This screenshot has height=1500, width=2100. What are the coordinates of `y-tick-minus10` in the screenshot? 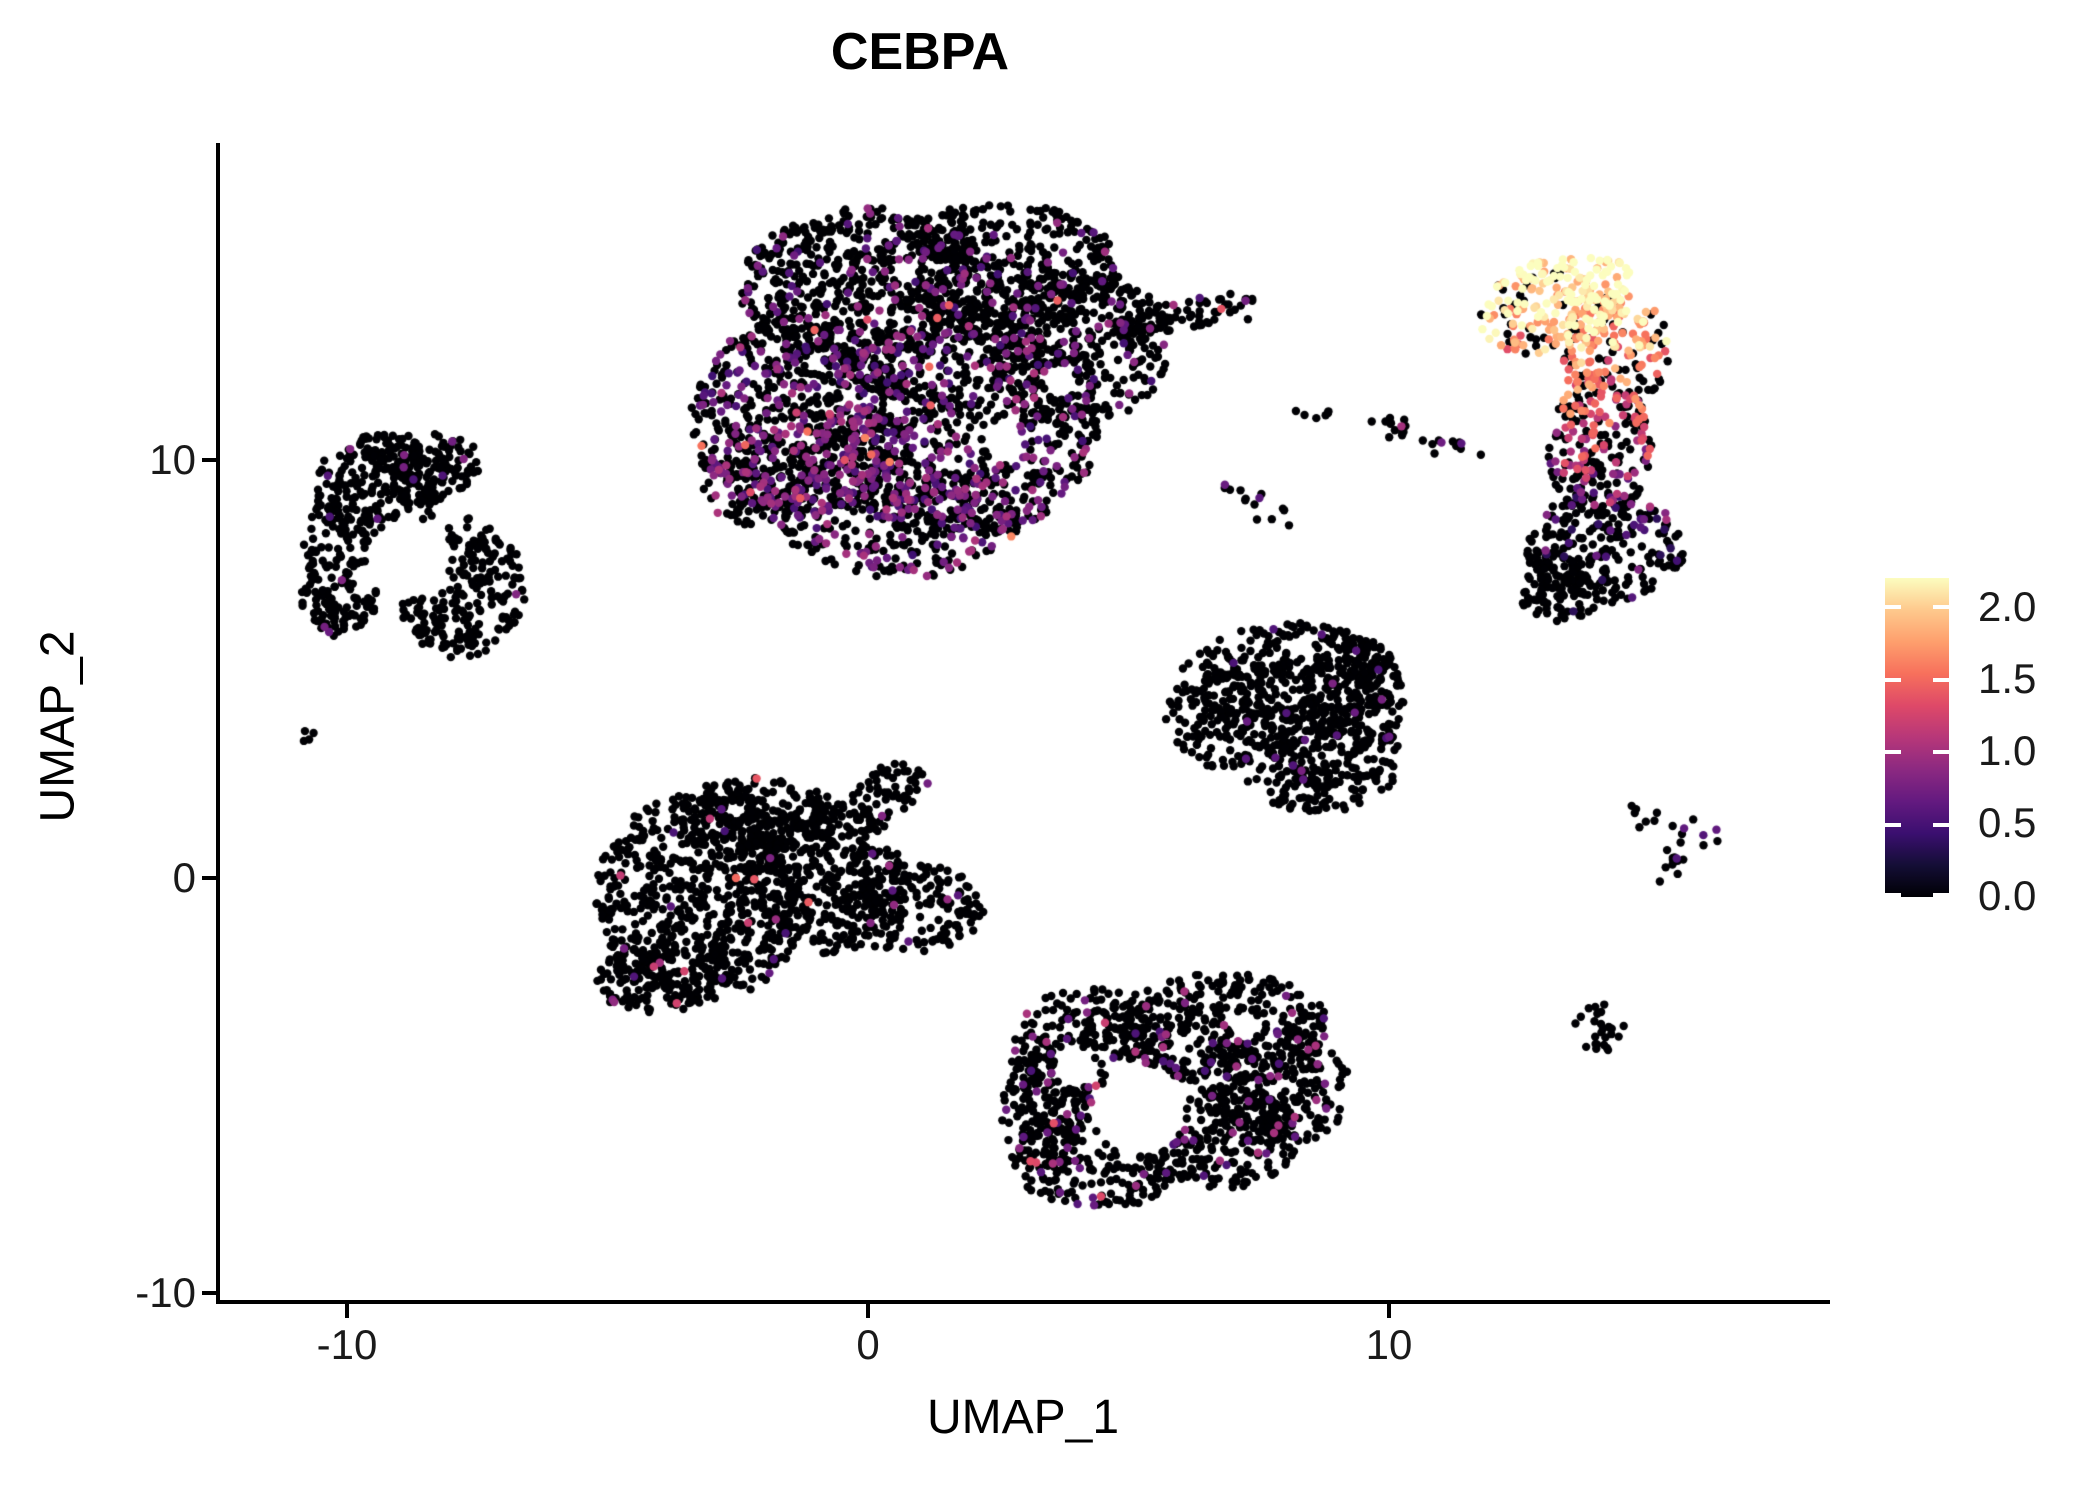 It's located at (209, 1293).